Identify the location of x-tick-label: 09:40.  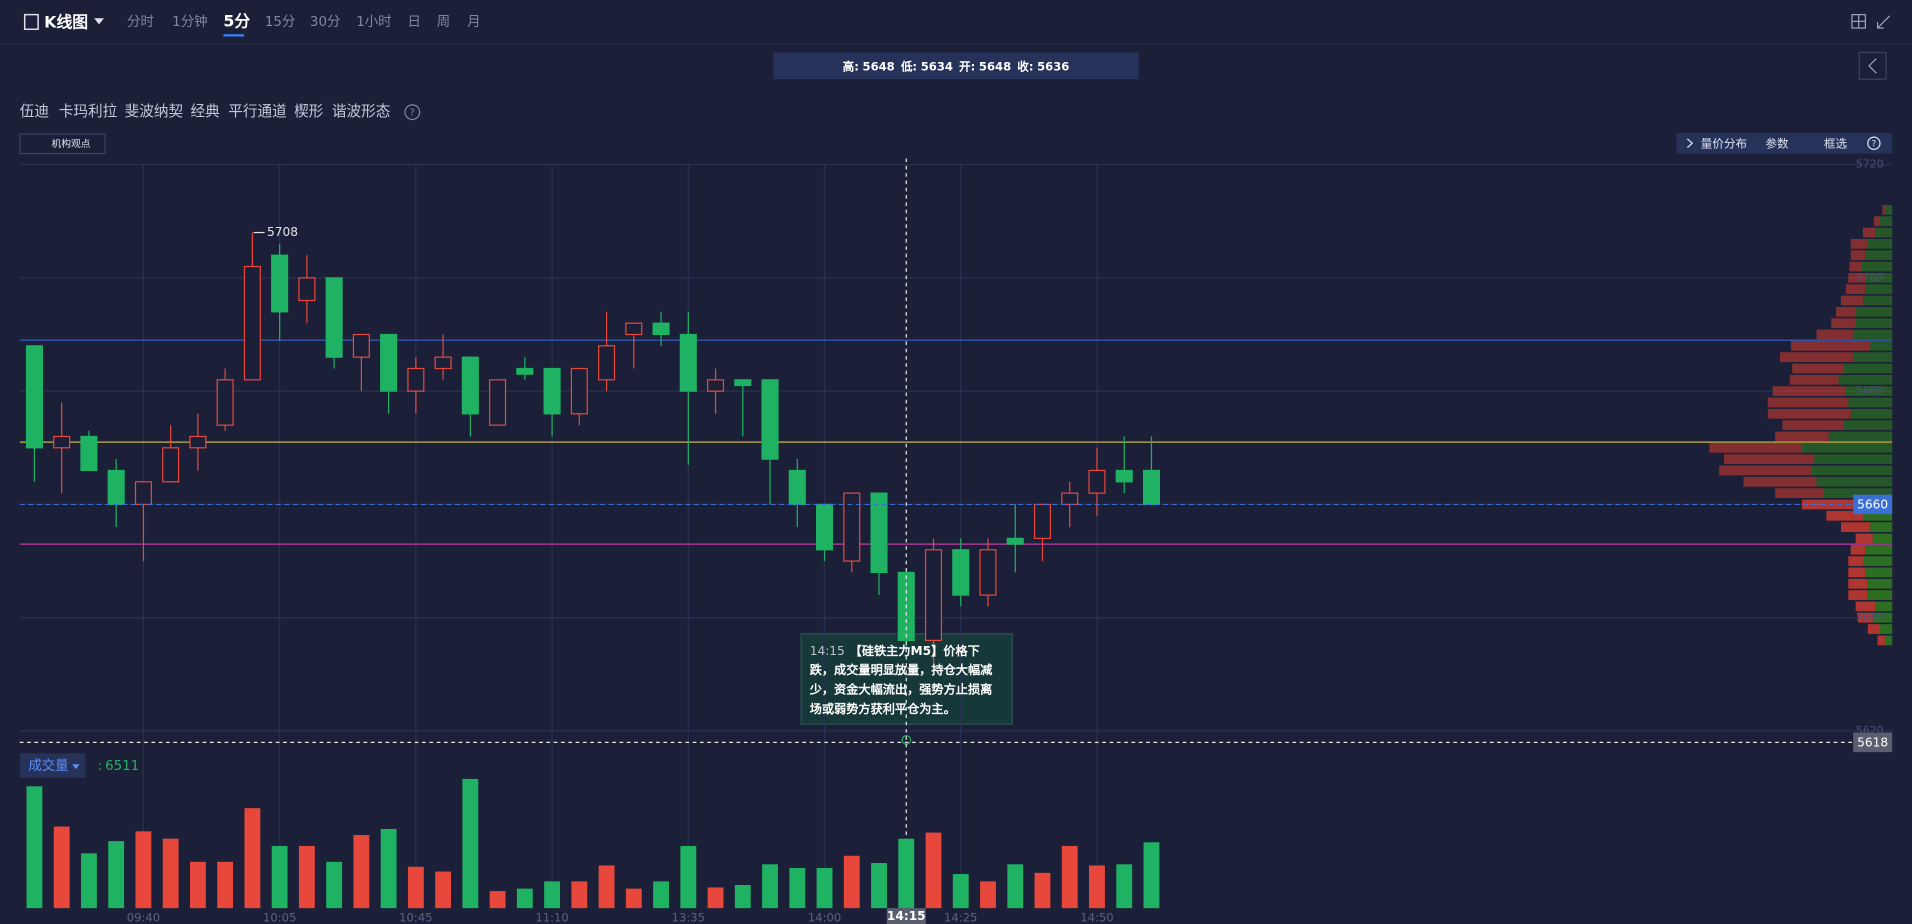
(143, 917).